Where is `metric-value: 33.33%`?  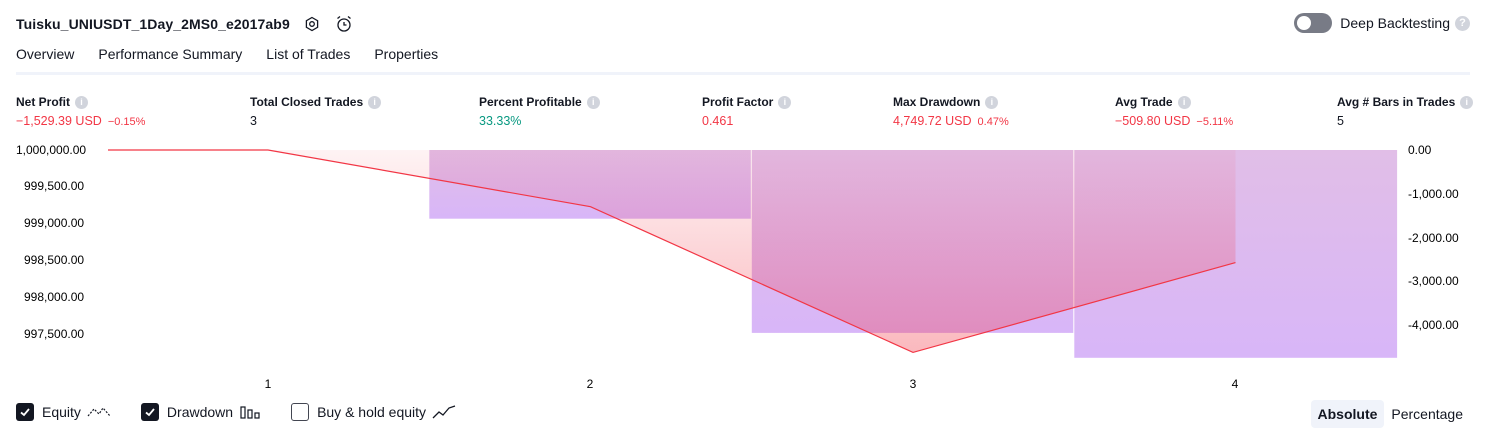
metric-value: 33.33% is located at coordinates (500, 121).